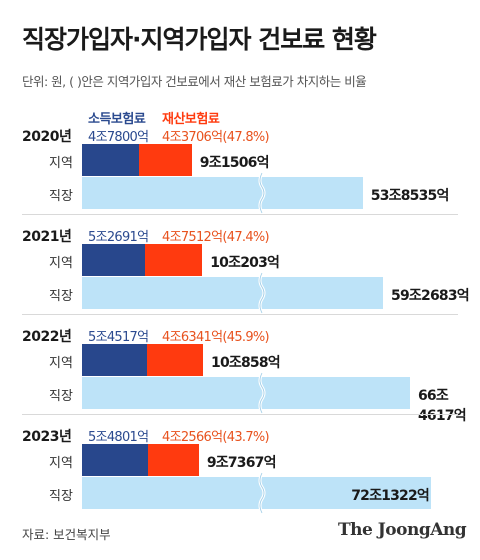 This screenshot has width=480, height=560. What do you see at coordinates (246, 363) in the screenshot?
I see `regional-total-label: 10조858억` at bounding box center [246, 363].